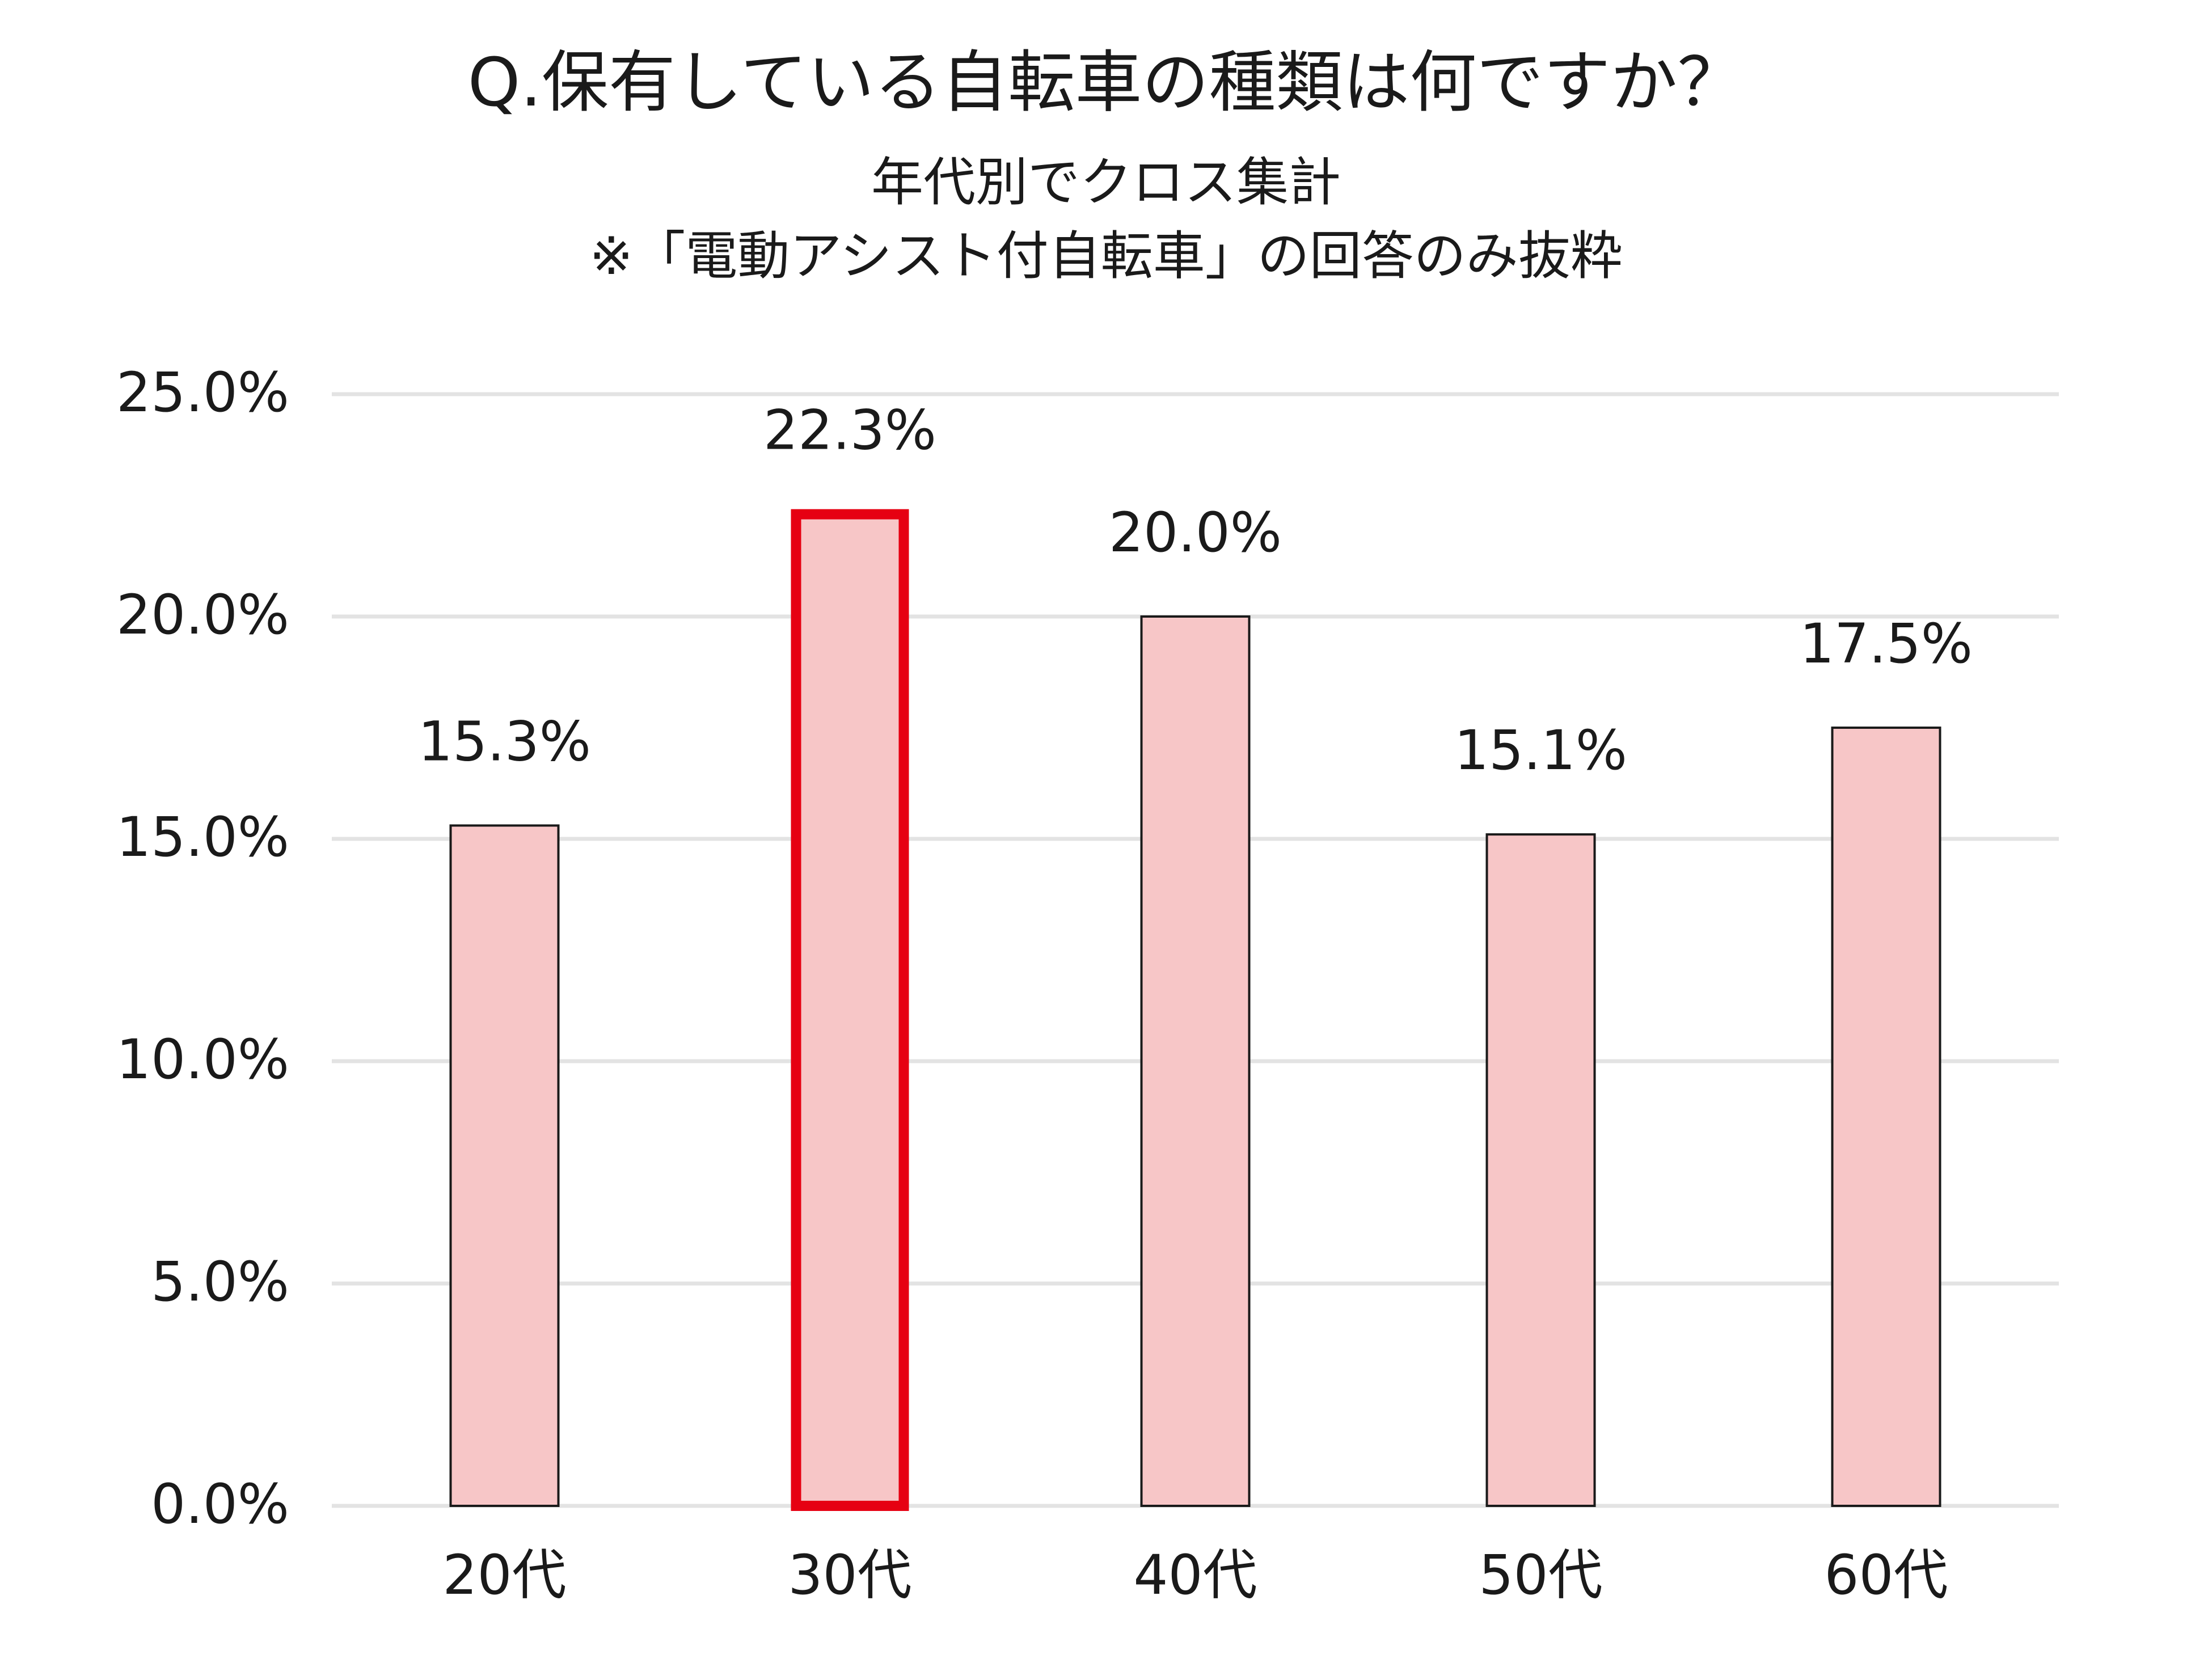 This screenshot has width=2212, height=1659. Describe the element at coordinates (1106, 82) in the screenshot. I see `chart-title: Q.保有している自転車の種類は何ですか？` at that location.